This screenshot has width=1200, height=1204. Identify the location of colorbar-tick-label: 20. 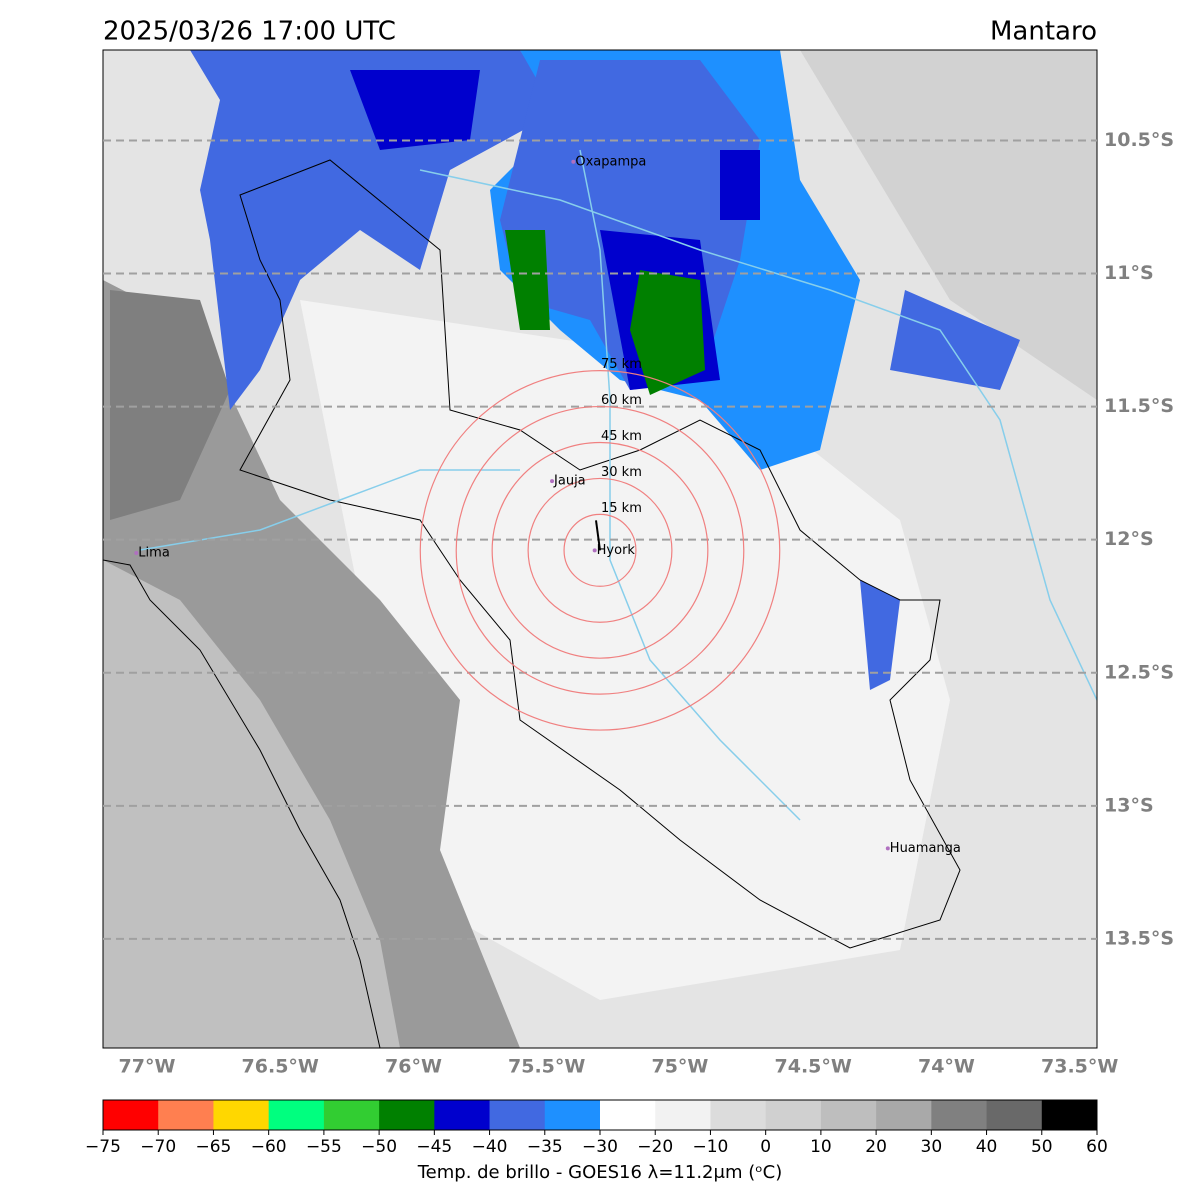
(876, 1147).